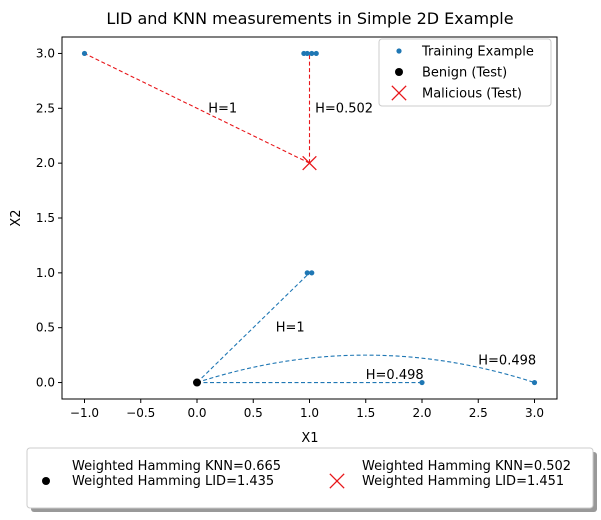 The height and width of the screenshot is (520, 601). What do you see at coordinates (365, 413) in the screenshot?
I see `x-tick-label-5: 1.5` at bounding box center [365, 413].